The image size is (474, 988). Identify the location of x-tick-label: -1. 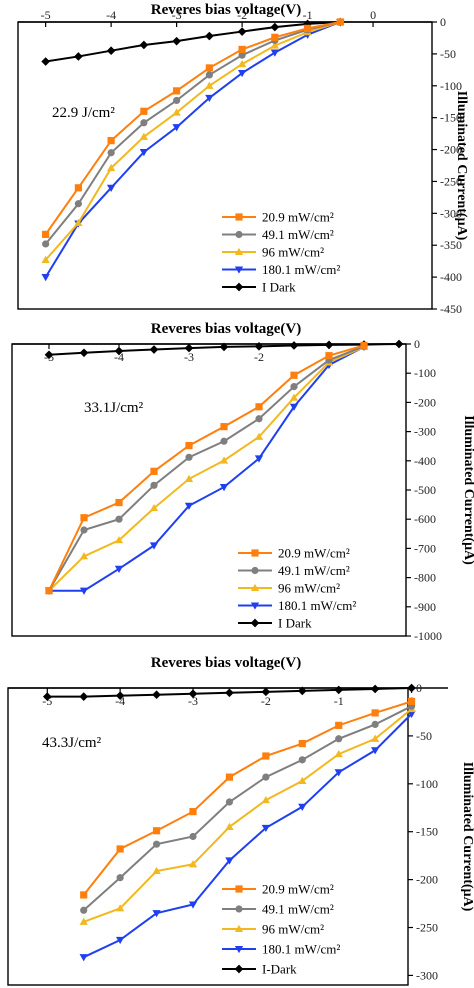
(339, 701).